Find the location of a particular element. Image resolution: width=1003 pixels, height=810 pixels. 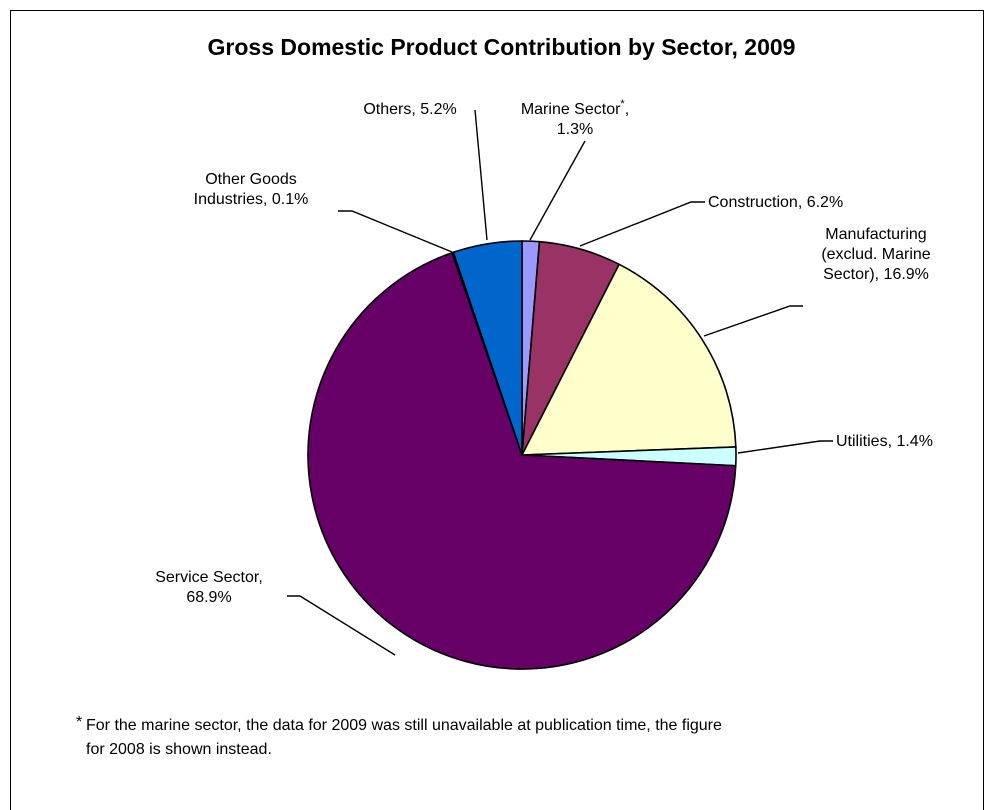

pie-slice-others is located at coordinates (487, 348).